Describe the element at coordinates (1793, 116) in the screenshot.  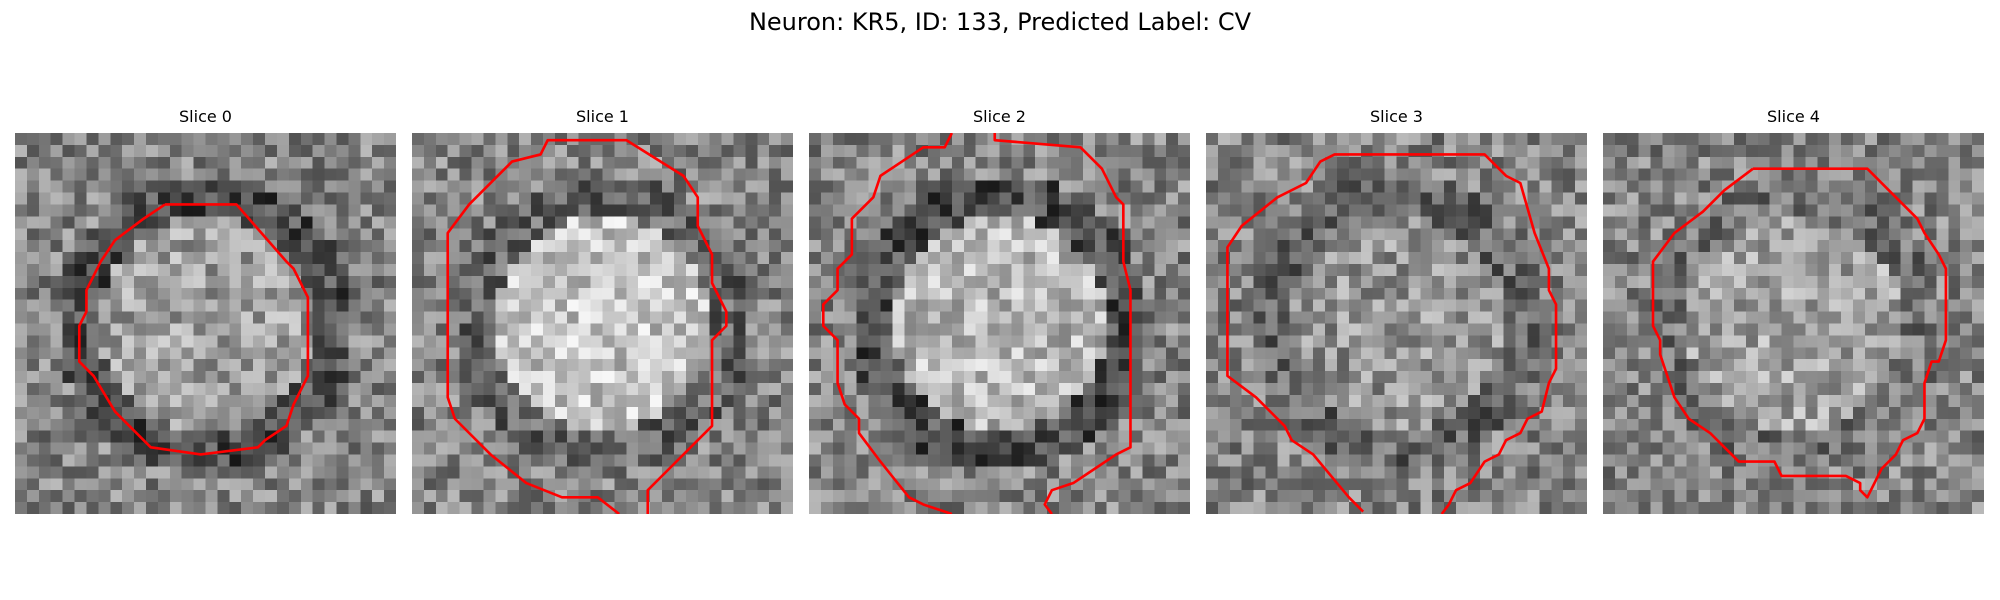
I see `slice-title: Slice 4` at that location.